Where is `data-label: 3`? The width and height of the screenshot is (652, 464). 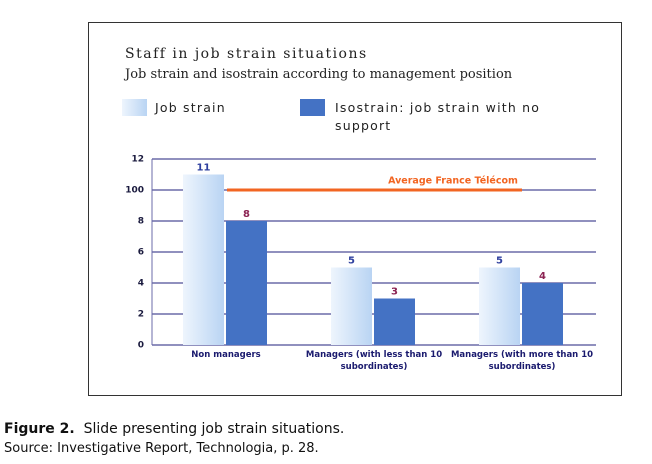
data-label: 3 is located at coordinates (394, 292).